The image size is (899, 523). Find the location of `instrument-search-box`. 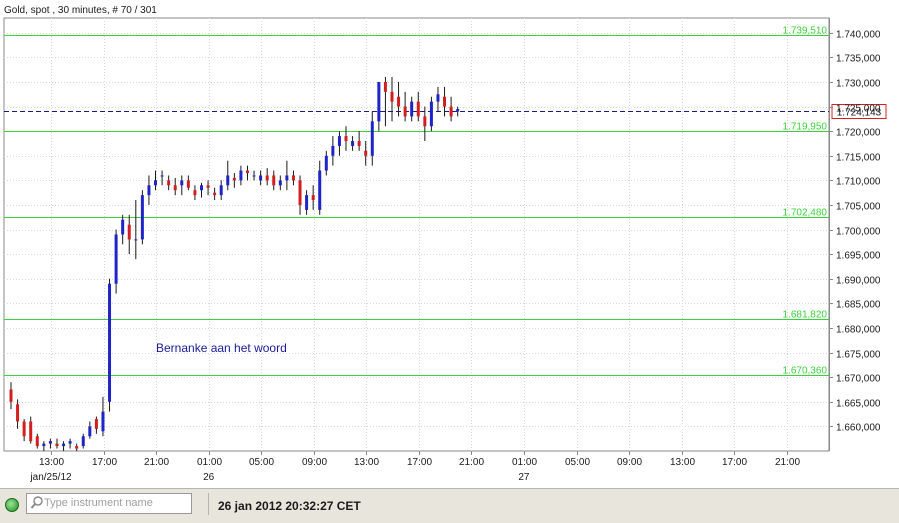

instrument-search-box is located at coordinates (109, 503).